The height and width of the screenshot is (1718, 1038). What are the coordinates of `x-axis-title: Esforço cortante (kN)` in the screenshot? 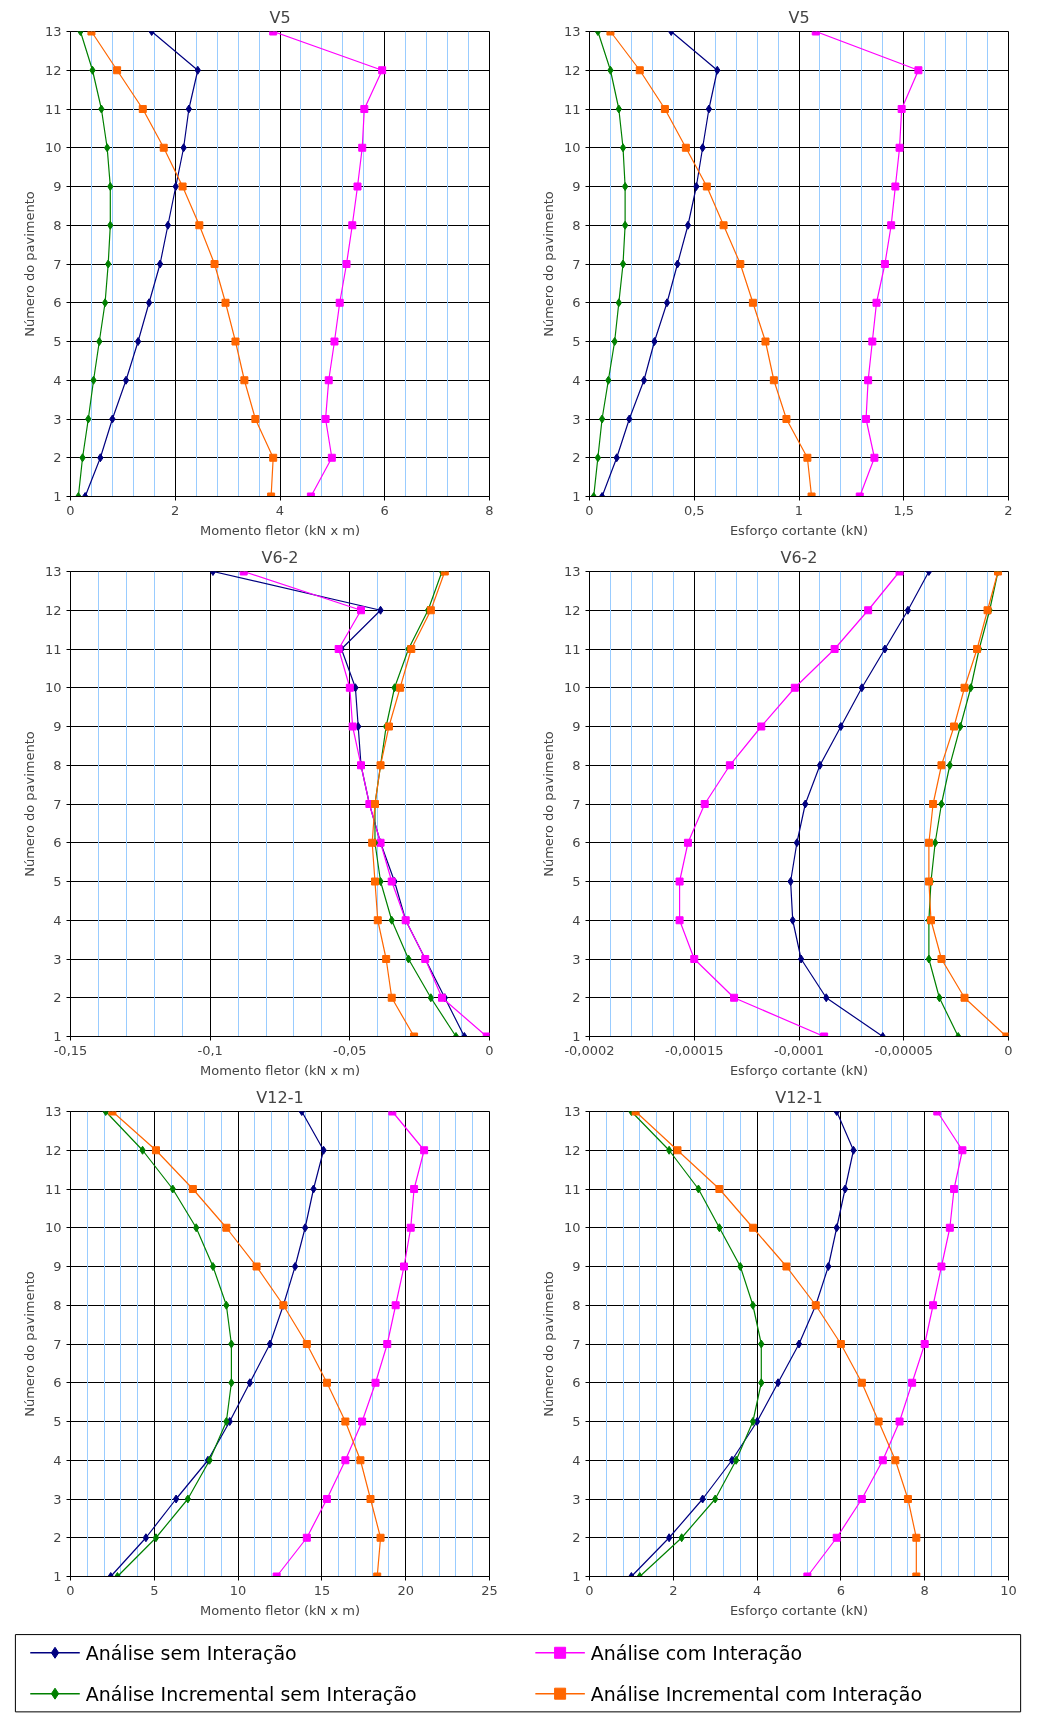 It's located at (799, 1070).